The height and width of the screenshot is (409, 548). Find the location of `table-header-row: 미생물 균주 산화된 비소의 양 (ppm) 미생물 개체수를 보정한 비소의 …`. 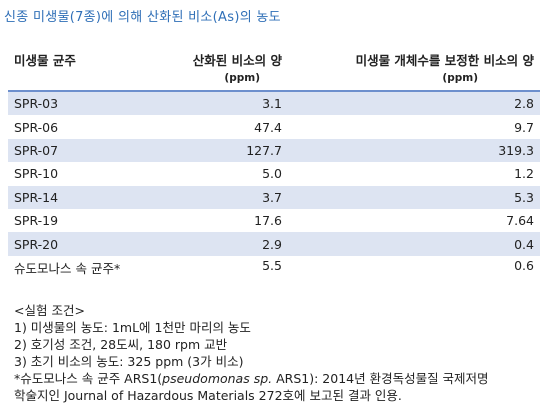

table-header-row: 미생물 균주 산화된 비소의 양 (ppm) 미생물 개체수를 보정한 비소의 … is located at coordinates (274, 67).